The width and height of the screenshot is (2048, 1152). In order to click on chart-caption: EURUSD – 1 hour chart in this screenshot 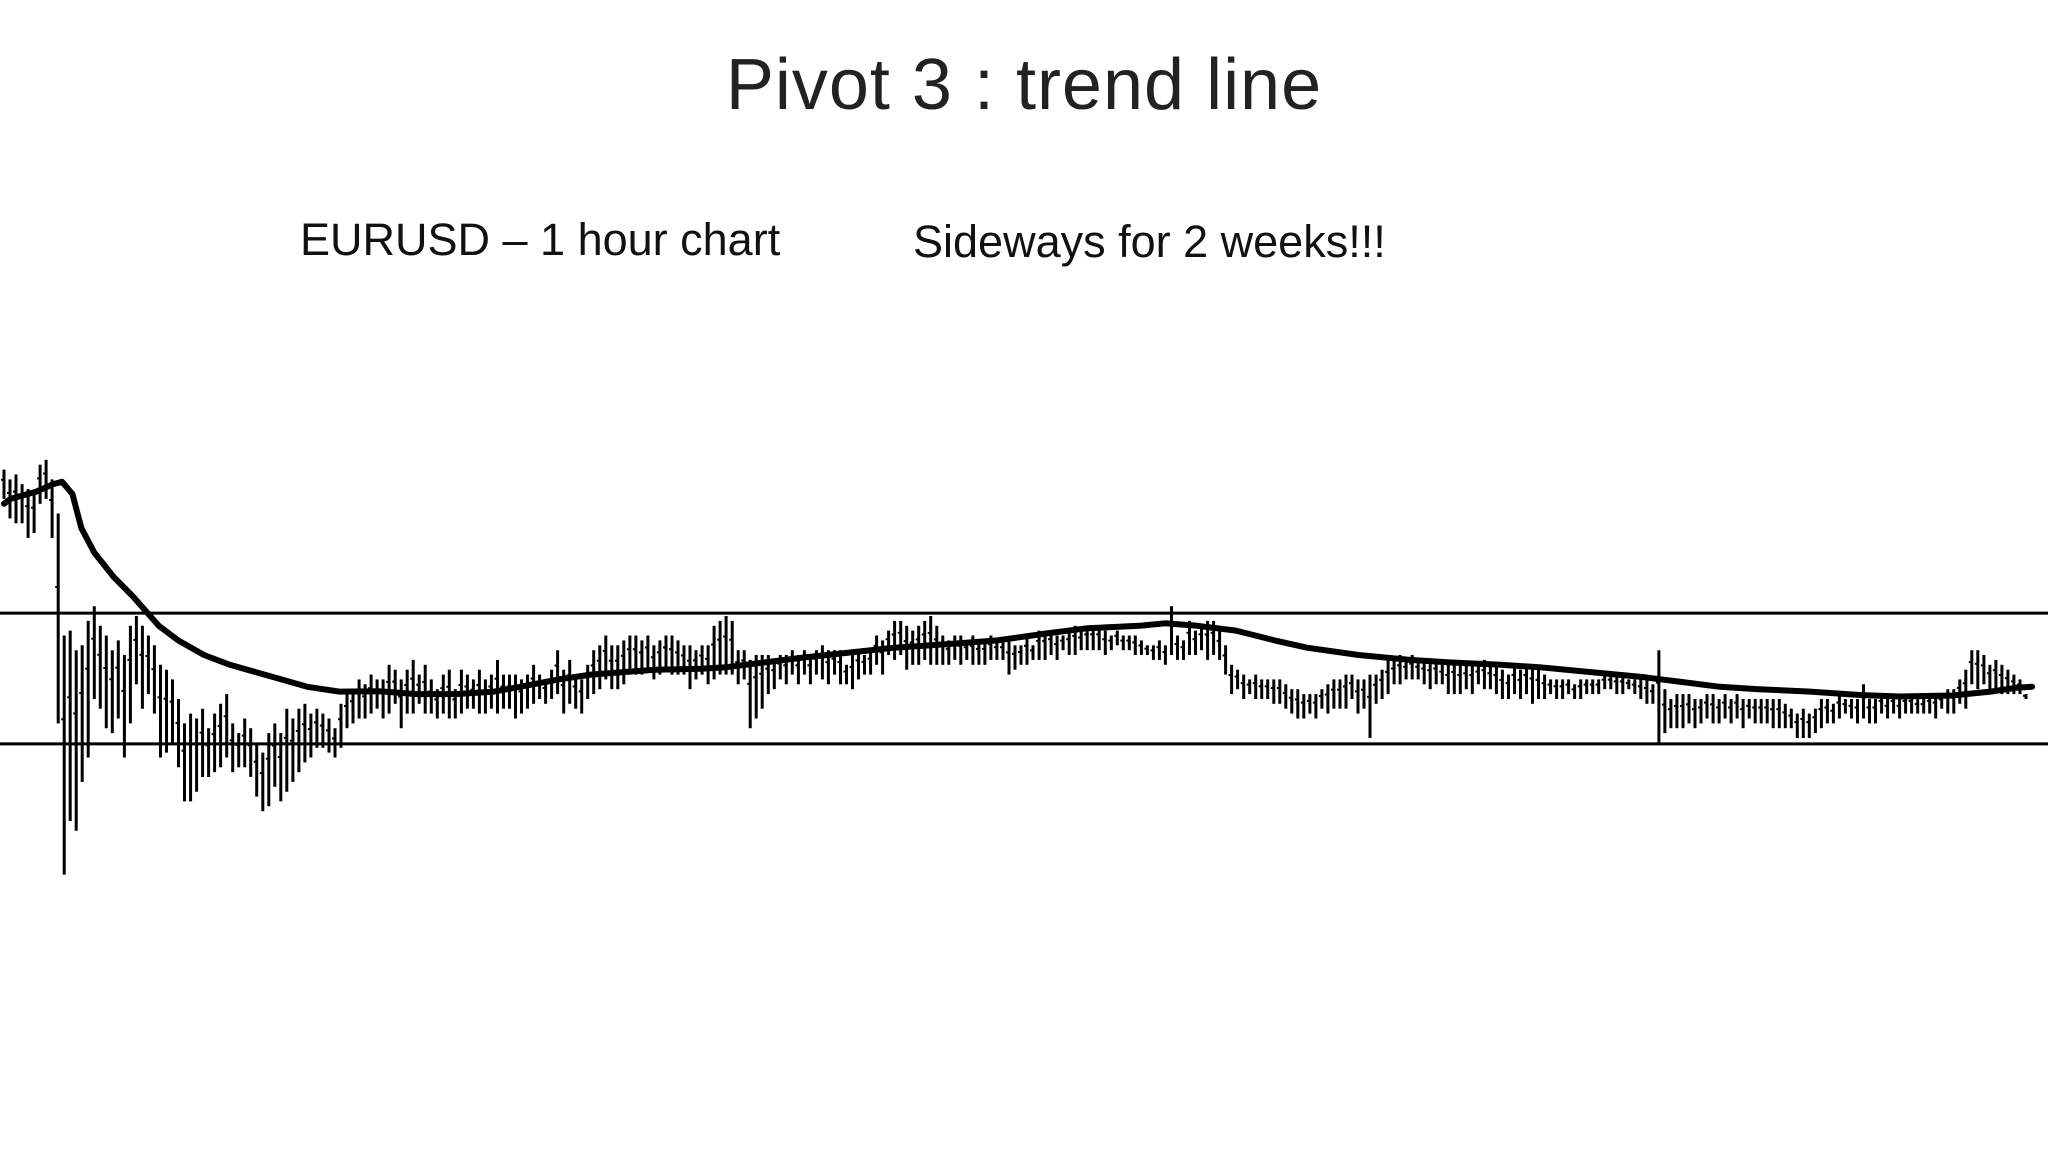, I will do `click(540, 239)`.